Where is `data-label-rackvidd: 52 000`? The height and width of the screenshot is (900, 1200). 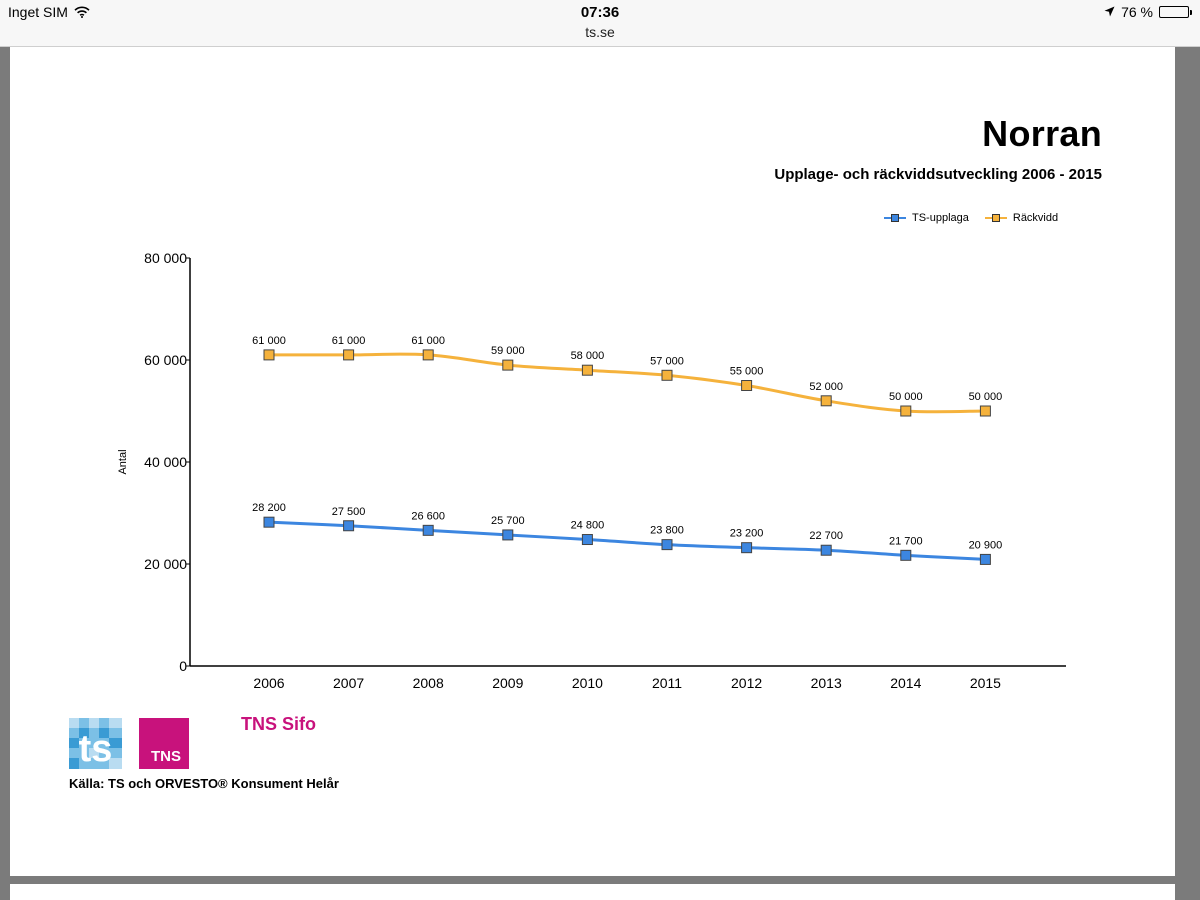
data-label-rackvidd: 52 000 is located at coordinates (826, 387).